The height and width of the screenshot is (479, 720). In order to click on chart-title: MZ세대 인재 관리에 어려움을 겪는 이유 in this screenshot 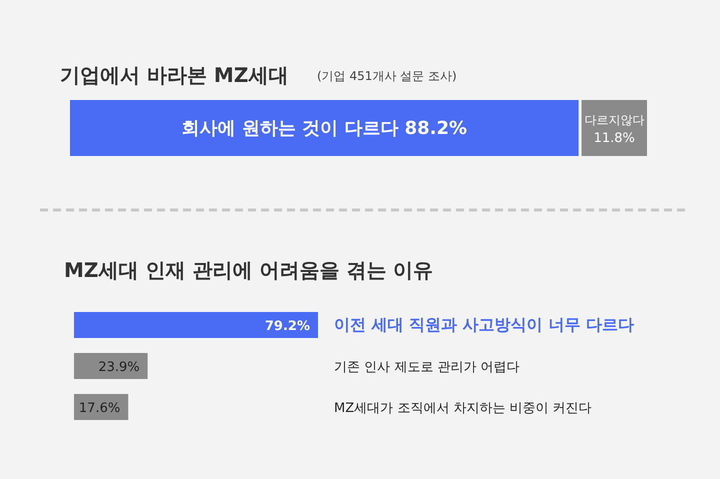, I will do `click(249, 270)`.